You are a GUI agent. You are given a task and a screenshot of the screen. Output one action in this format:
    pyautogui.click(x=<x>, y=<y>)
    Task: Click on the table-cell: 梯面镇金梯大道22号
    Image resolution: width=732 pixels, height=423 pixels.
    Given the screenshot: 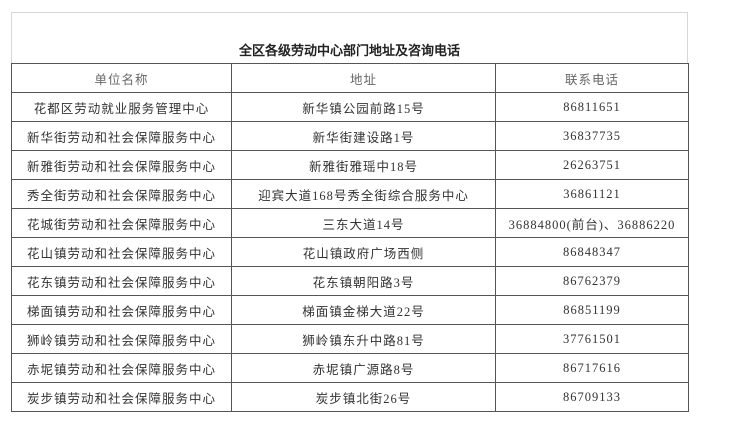 What is the action you would take?
    pyautogui.click(x=363, y=310)
    